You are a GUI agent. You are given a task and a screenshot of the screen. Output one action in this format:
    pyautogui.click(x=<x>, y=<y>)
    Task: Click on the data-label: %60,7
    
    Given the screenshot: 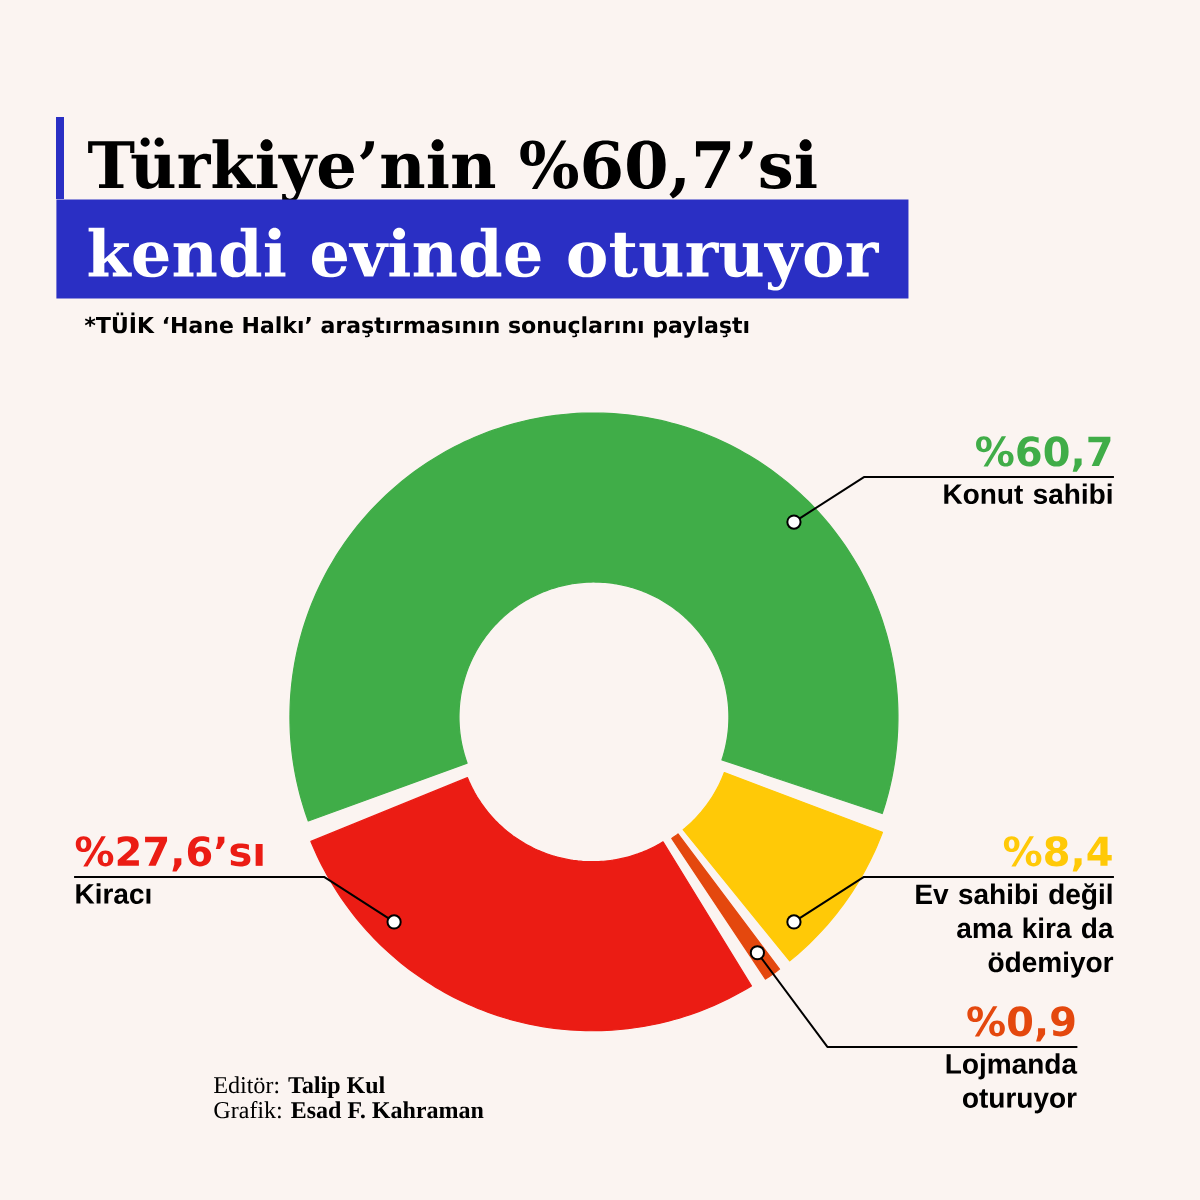 What is the action you would take?
    pyautogui.click(x=1043, y=454)
    